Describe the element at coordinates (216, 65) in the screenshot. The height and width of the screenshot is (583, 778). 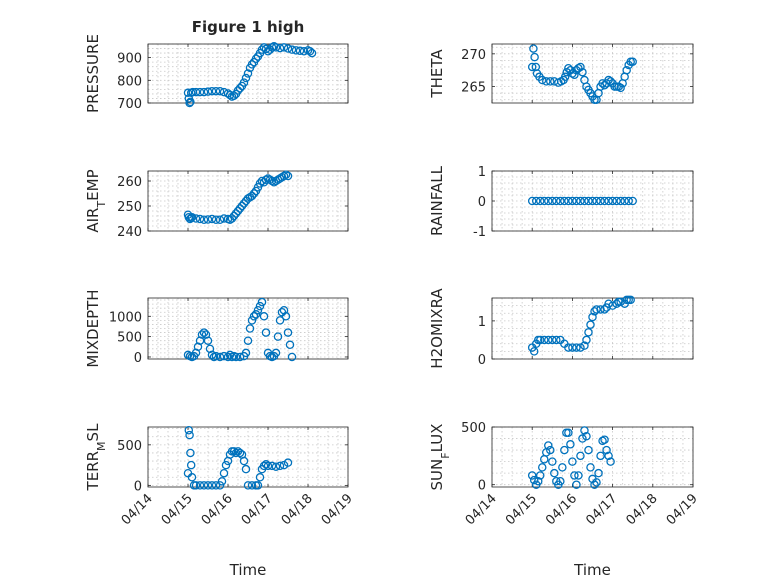
I see `subplot-1: 700 800 900 PRESSURE Figure 1 high` at that location.